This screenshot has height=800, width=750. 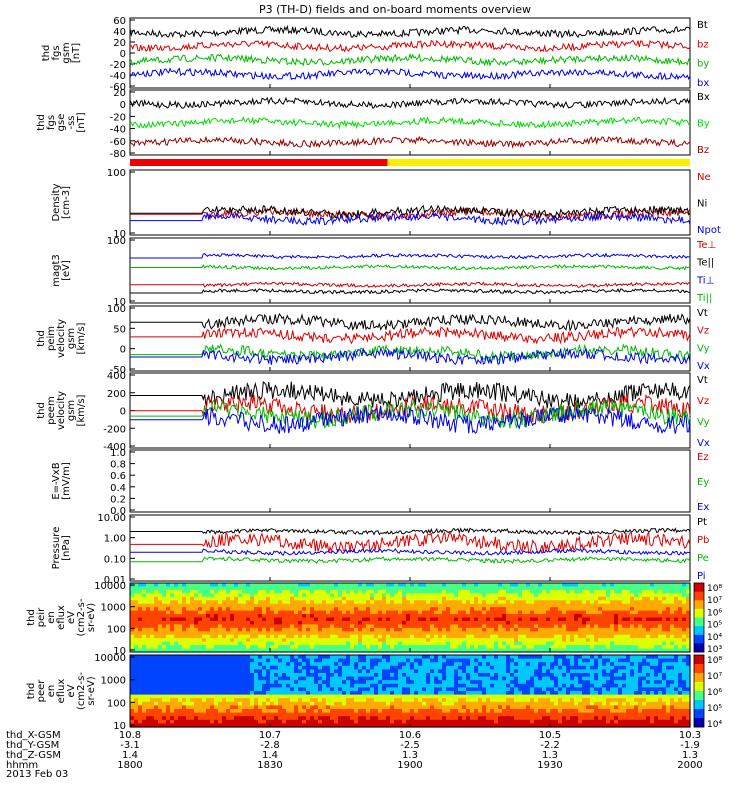 I want to click on series-line, so click(x=410, y=74).